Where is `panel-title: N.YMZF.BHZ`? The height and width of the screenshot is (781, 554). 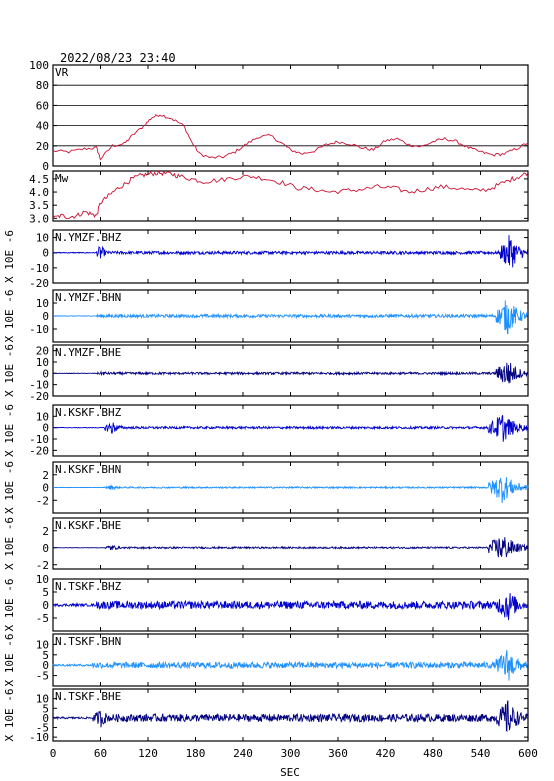
panel-title: N.YMZF.BHZ is located at coordinates (88, 237).